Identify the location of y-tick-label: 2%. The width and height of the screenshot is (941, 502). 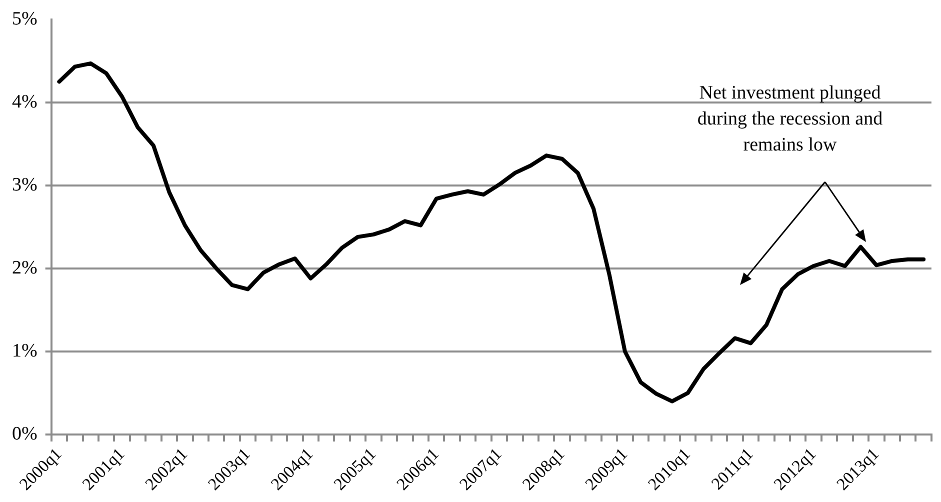
(25, 267).